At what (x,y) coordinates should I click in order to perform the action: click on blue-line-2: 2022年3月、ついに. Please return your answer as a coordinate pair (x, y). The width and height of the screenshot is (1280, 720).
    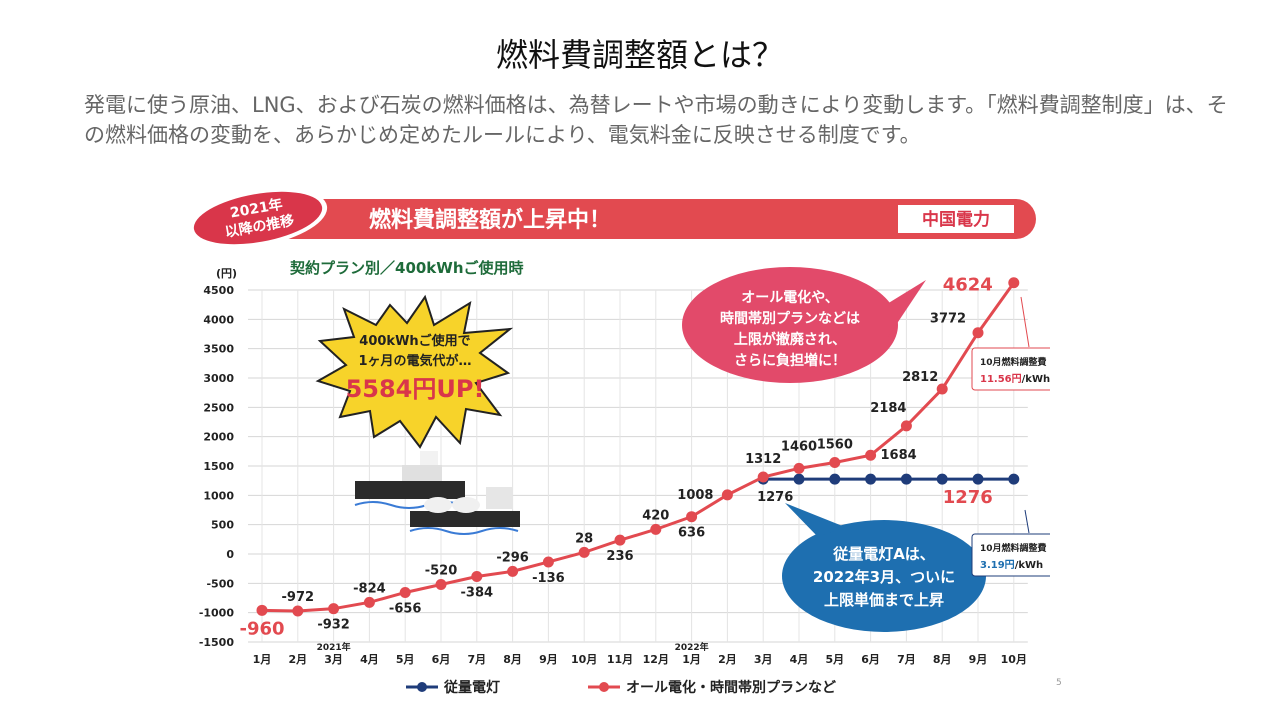
    Looking at the image, I should click on (884, 577).